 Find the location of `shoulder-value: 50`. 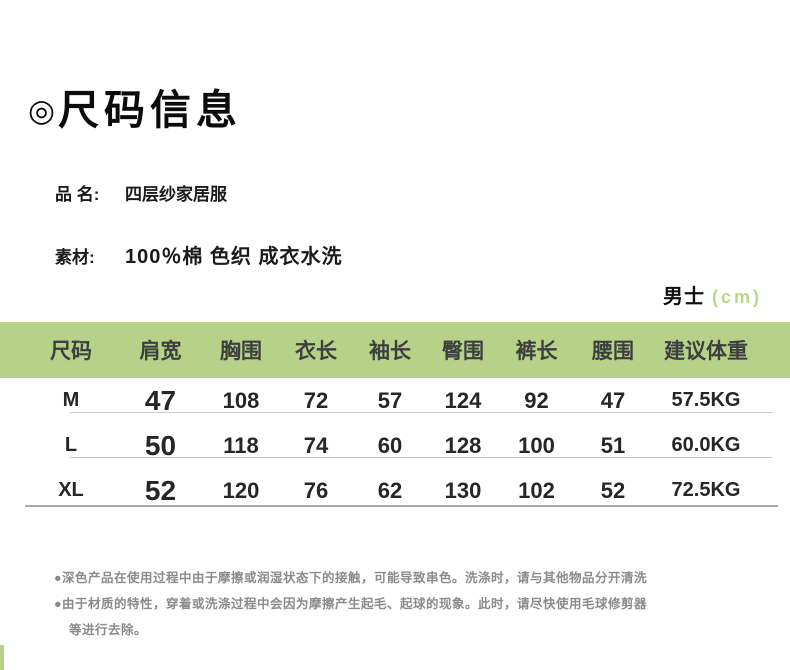

shoulder-value: 50 is located at coordinates (160, 445).